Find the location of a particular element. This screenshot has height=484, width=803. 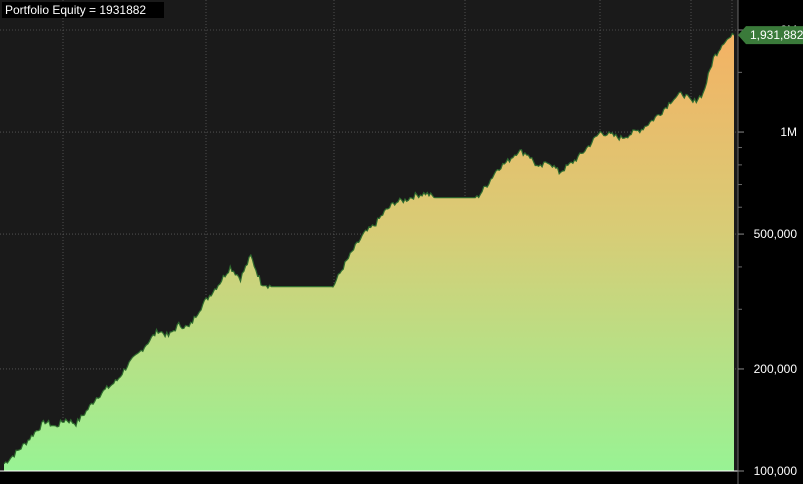

chart-title: Portfolio Equity = 1931882 is located at coordinates (75, 10).